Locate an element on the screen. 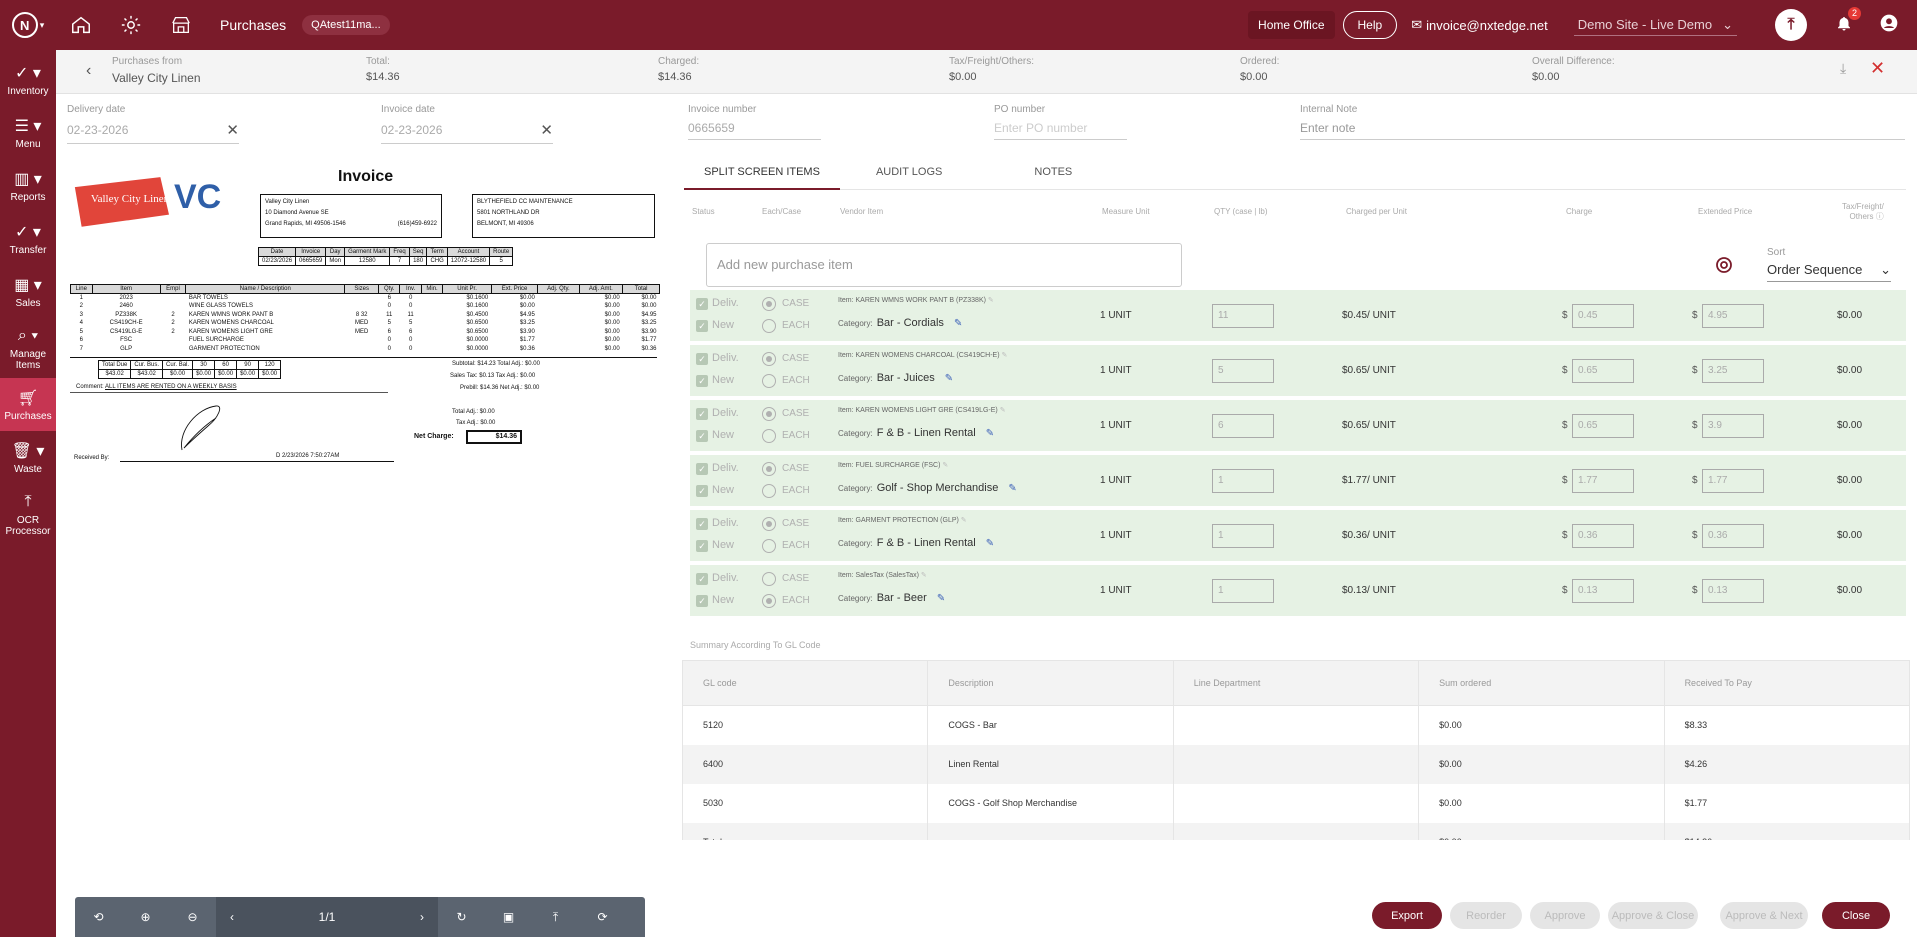 The height and width of the screenshot is (937, 1917). sidebar-item-inventory: ✓ ▾ Inventory is located at coordinates (28, 79).